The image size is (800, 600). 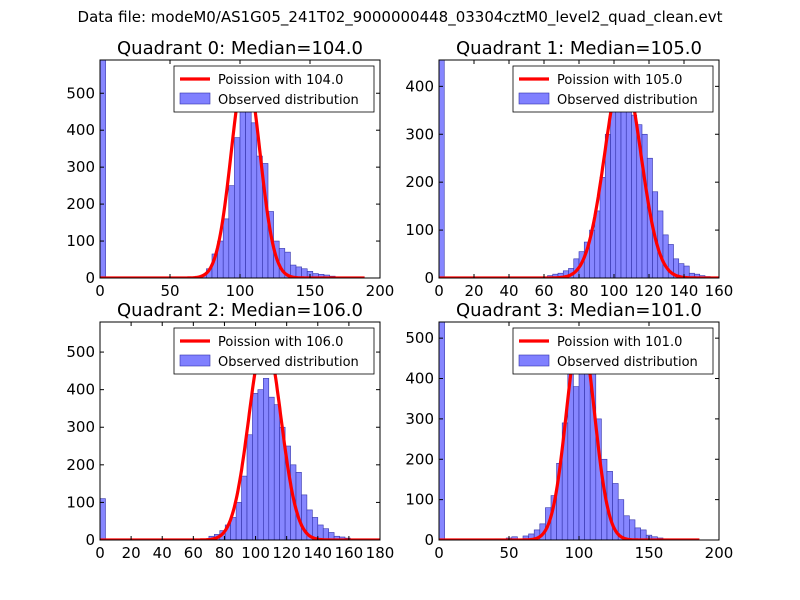 I want to click on subplot-title: Quadrant 3: Median=101.0, so click(x=579, y=310).